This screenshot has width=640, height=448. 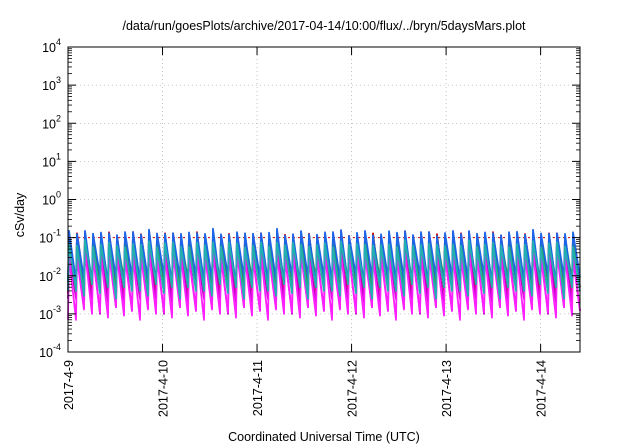 I want to click on x-tick-label: 2017-4-10, so click(x=164, y=388).